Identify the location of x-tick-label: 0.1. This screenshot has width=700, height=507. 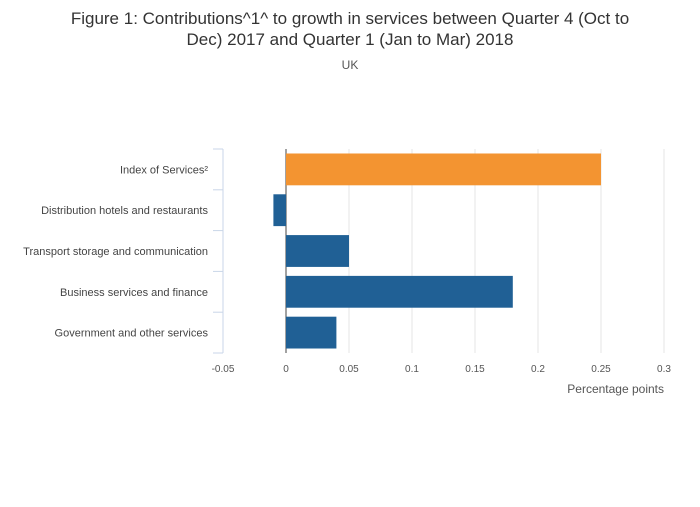
(412, 369).